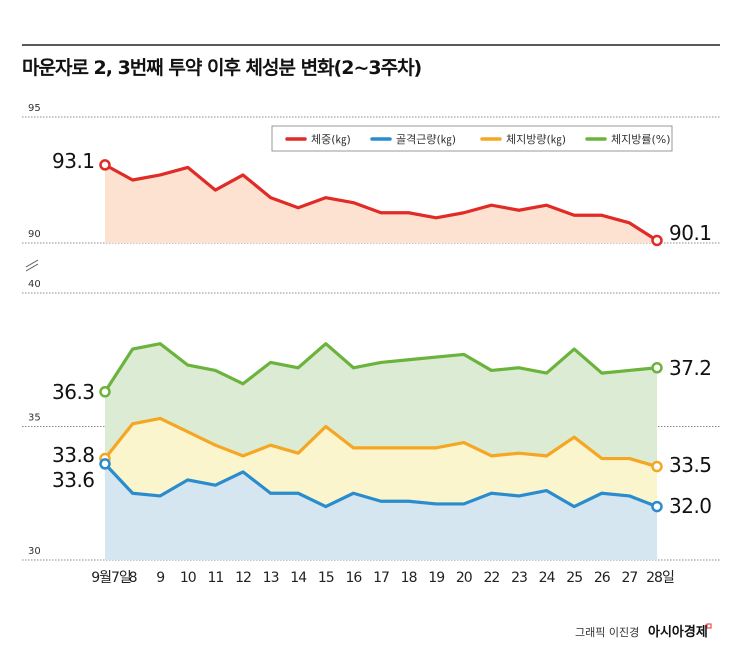 The height and width of the screenshot is (660, 745). Describe the element at coordinates (160, 578) in the screenshot. I see `x-tick-label: 9` at that location.